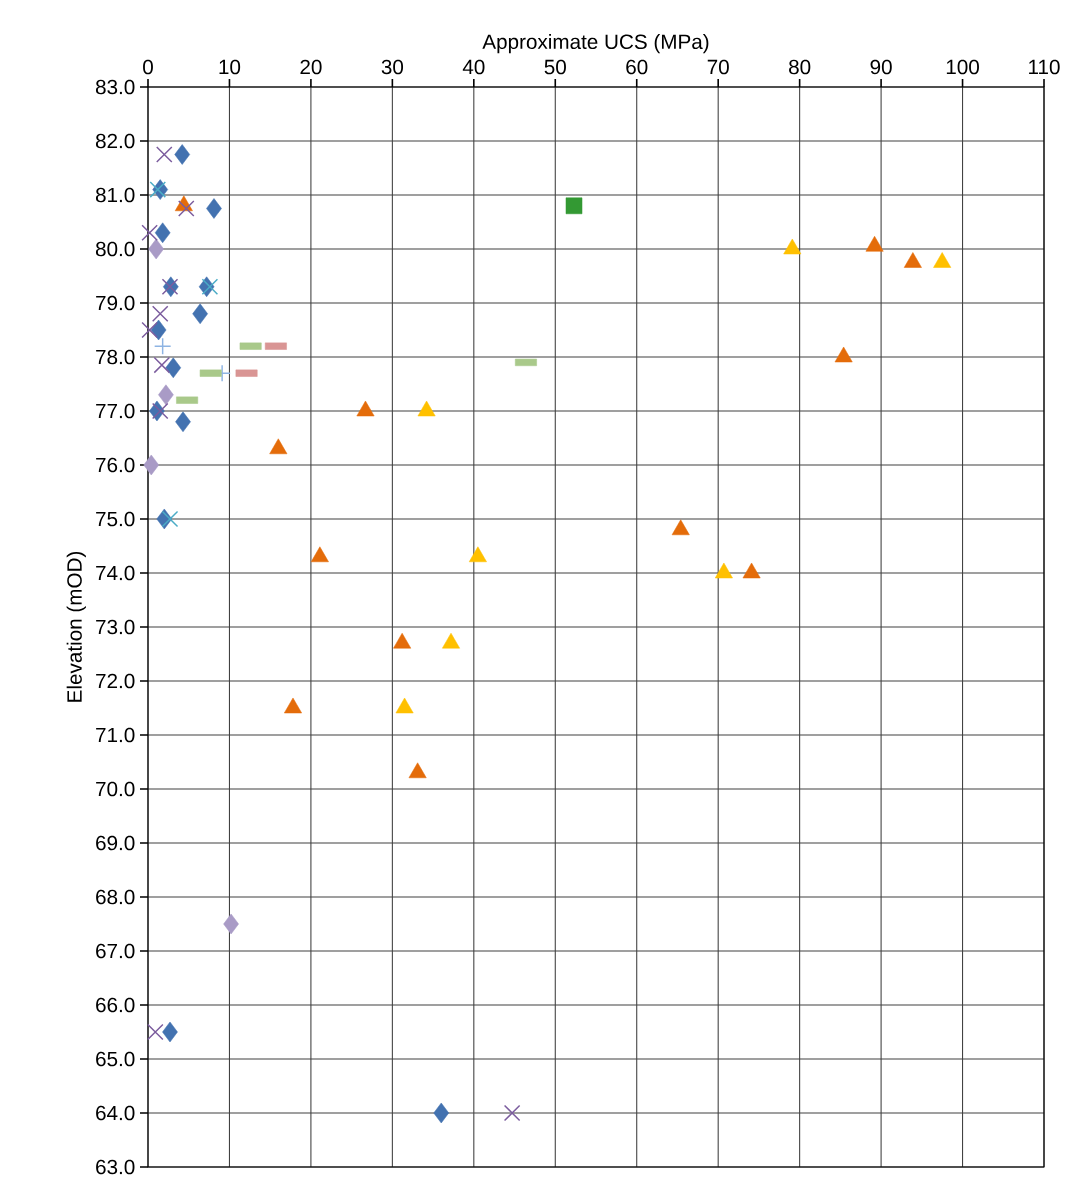 The height and width of the screenshot is (1180, 1065). Describe the element at coordinates (115, 843) in the screenshot. I see `y-tick-label: 69.0` at that location.